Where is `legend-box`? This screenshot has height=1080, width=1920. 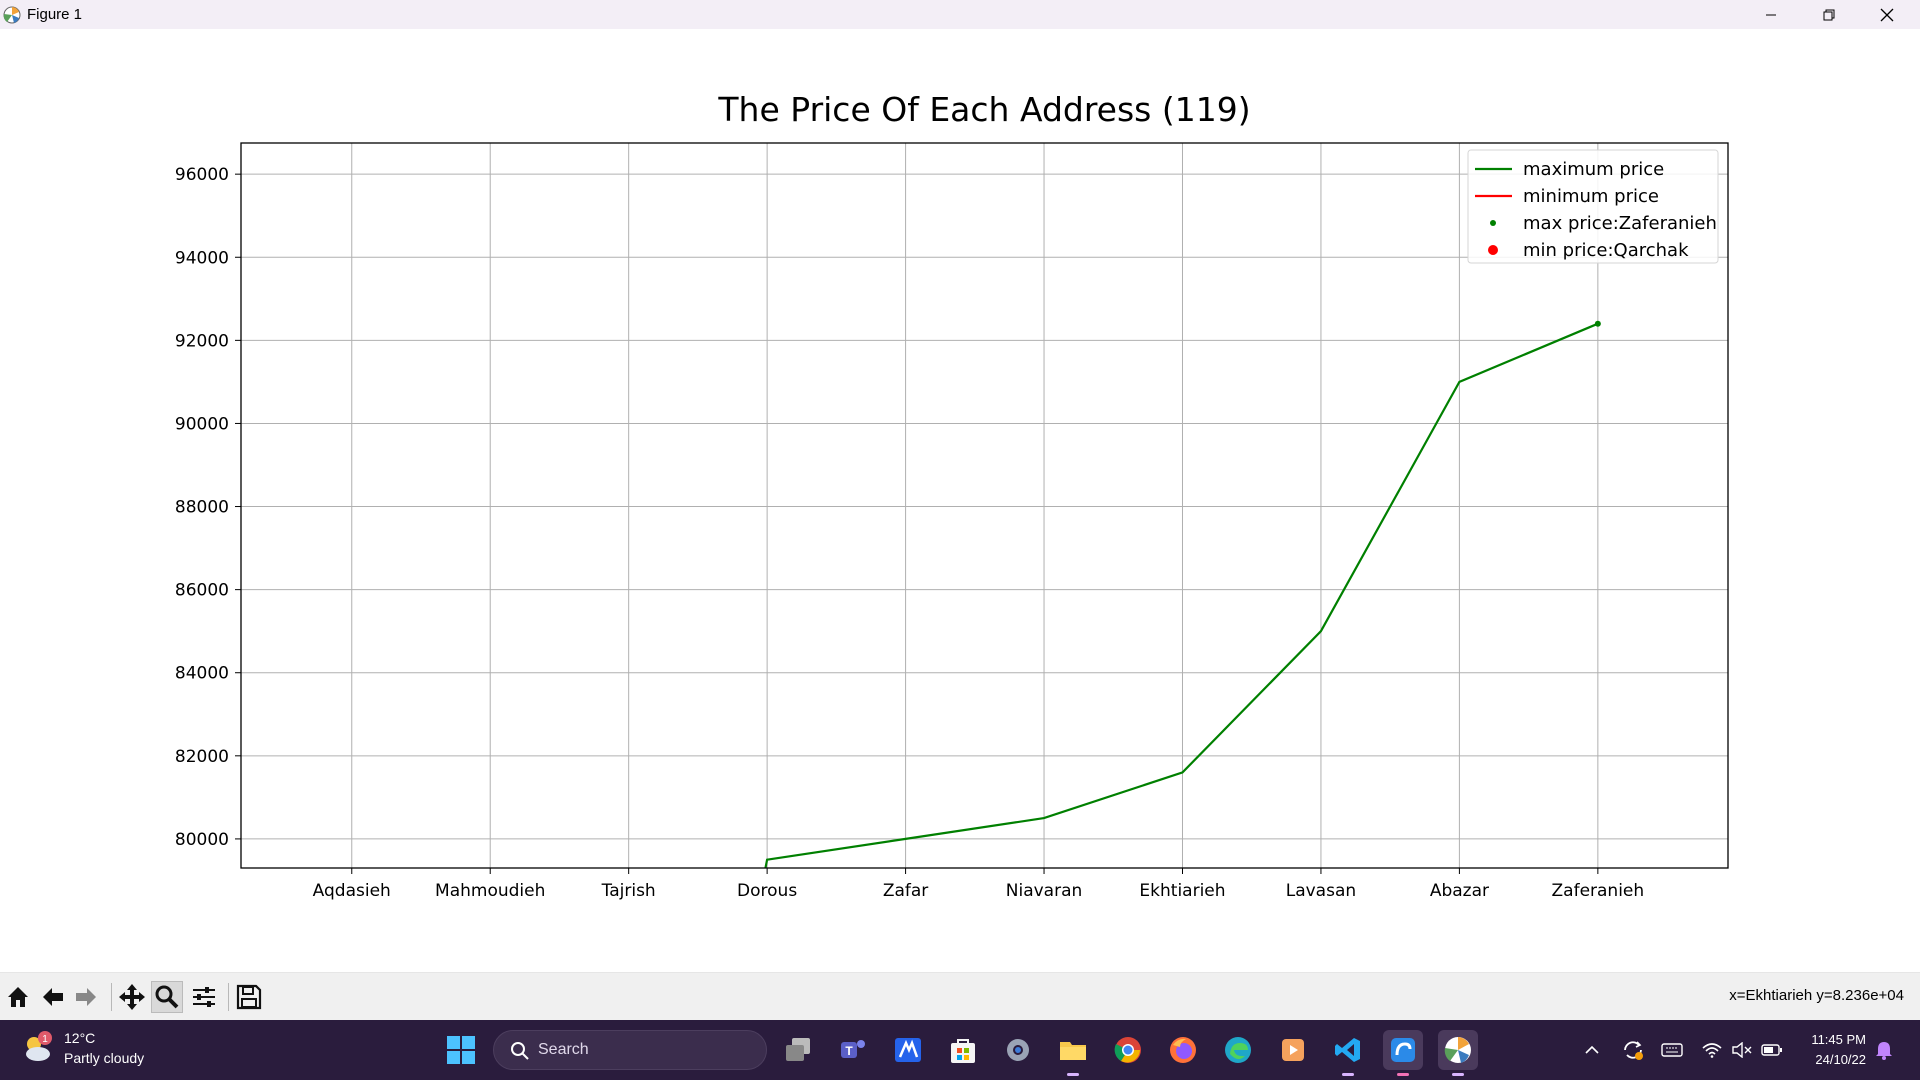
legend-box is located at coordinates (1593, 206).